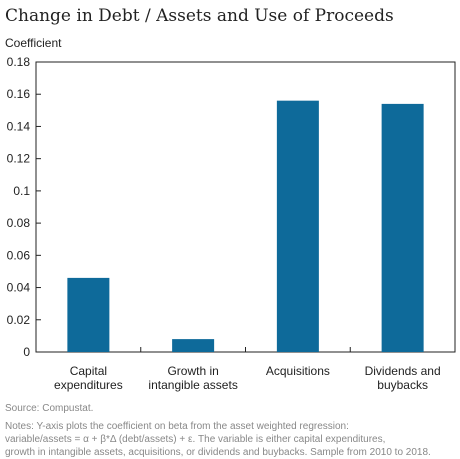  I want to click on y-axis-label: Coefficient, so click(33, 43).